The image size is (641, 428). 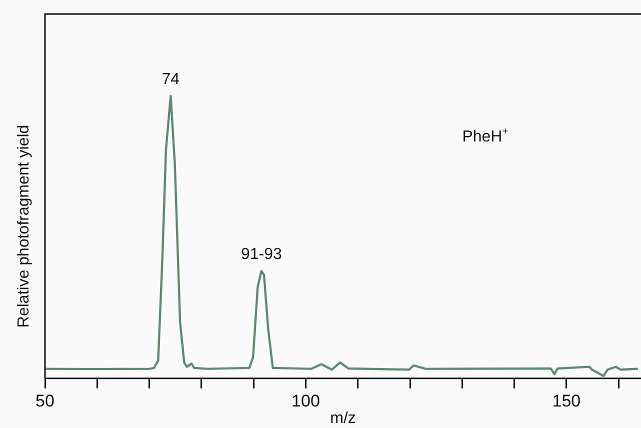 I want to click on y-axis-title: Relative photofragment yield, so click(x=23, y=226).